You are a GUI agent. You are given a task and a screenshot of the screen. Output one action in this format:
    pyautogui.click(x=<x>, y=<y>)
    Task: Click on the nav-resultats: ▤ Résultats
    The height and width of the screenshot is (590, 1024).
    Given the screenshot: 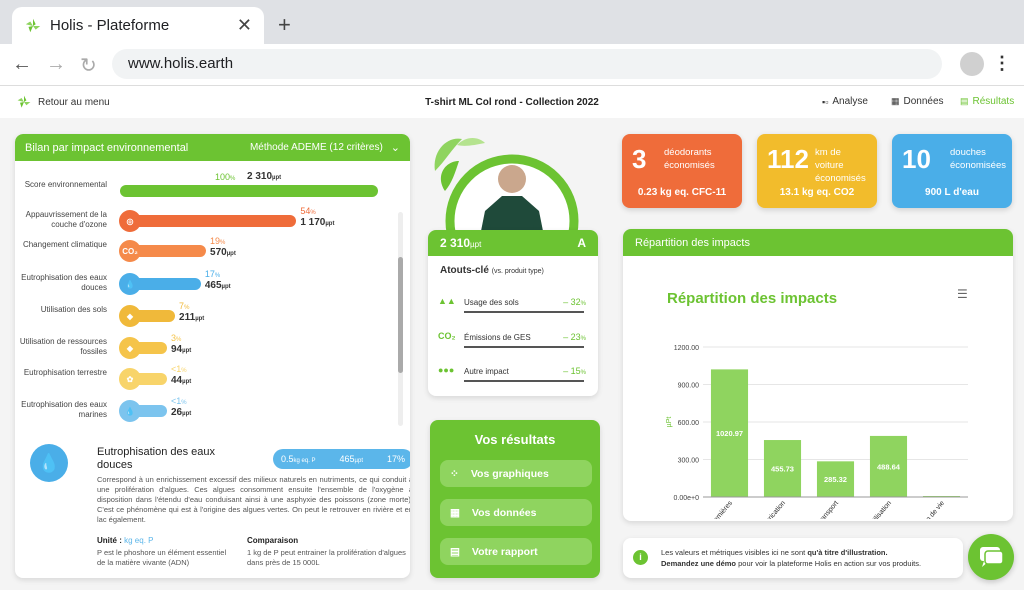 What is the action you would take?
    pyautogui.click(x=987, y=101)
    